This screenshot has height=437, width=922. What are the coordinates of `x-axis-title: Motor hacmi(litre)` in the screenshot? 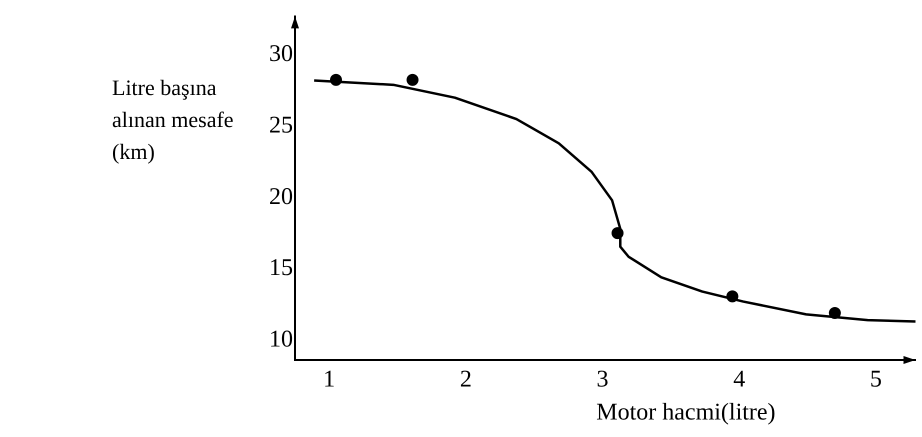 It's located at (686, 412).